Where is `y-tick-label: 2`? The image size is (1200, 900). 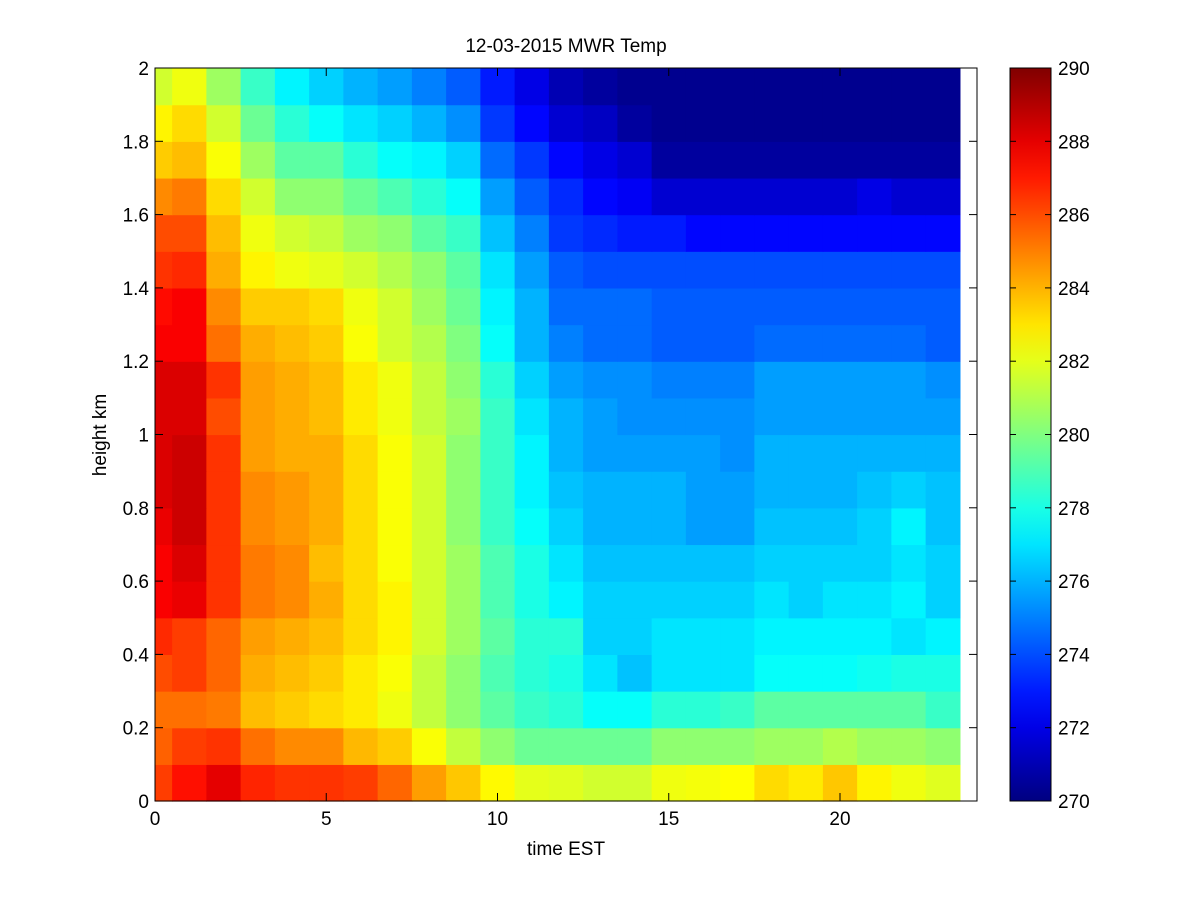
y-tick-label: 2 is located at coordinates (143, 69).